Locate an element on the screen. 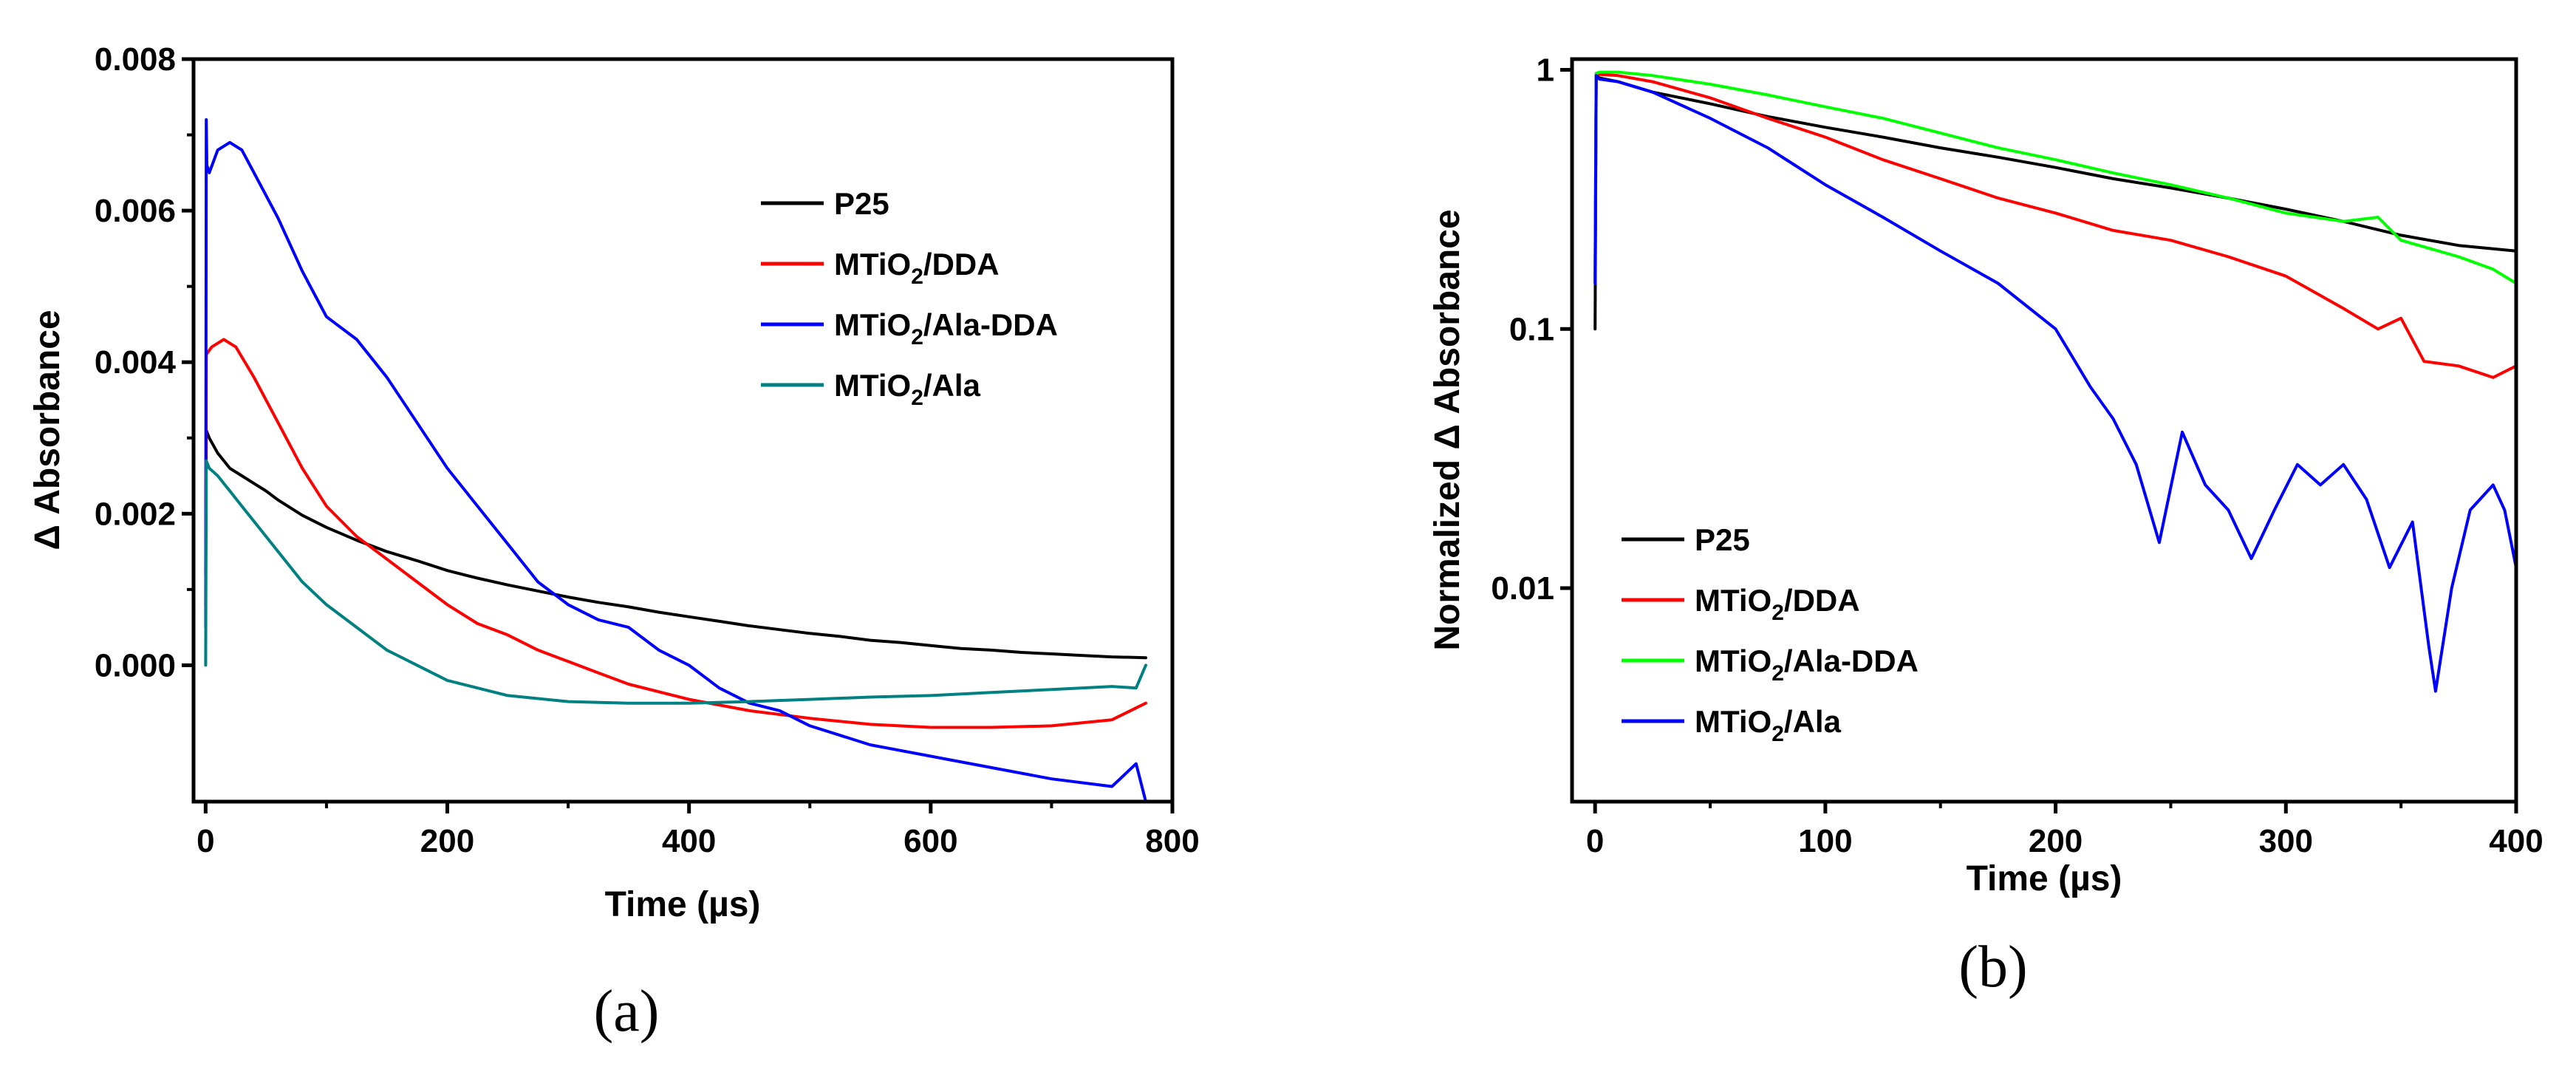 The height and width of the screenshot is (1075, 2576). chart-a-x-tick-label-1: 200 is located at coordinates (447, 841).